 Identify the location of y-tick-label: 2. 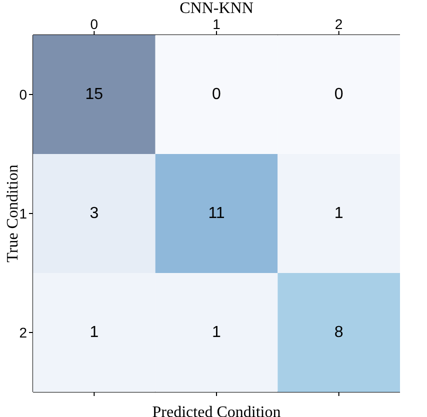
(23, 332).